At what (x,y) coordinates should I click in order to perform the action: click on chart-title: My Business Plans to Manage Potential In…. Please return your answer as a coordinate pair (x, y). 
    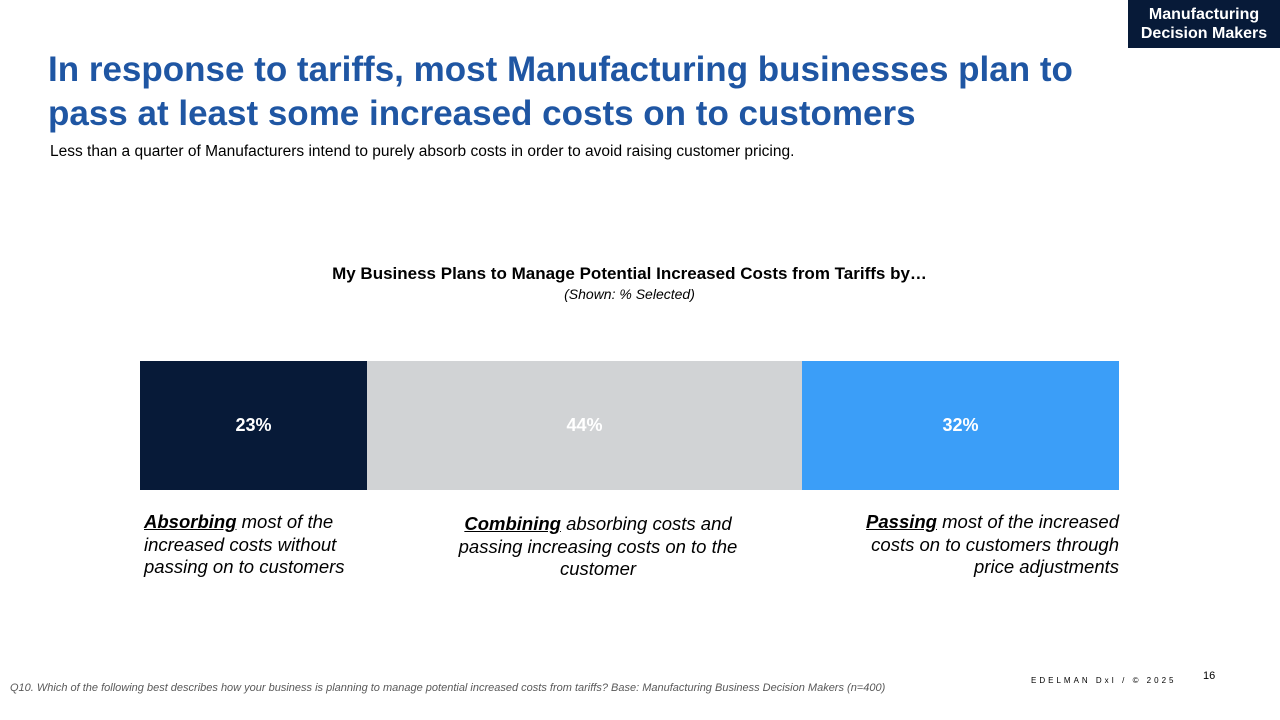
    Looking at the image, I should click on (629, 273).